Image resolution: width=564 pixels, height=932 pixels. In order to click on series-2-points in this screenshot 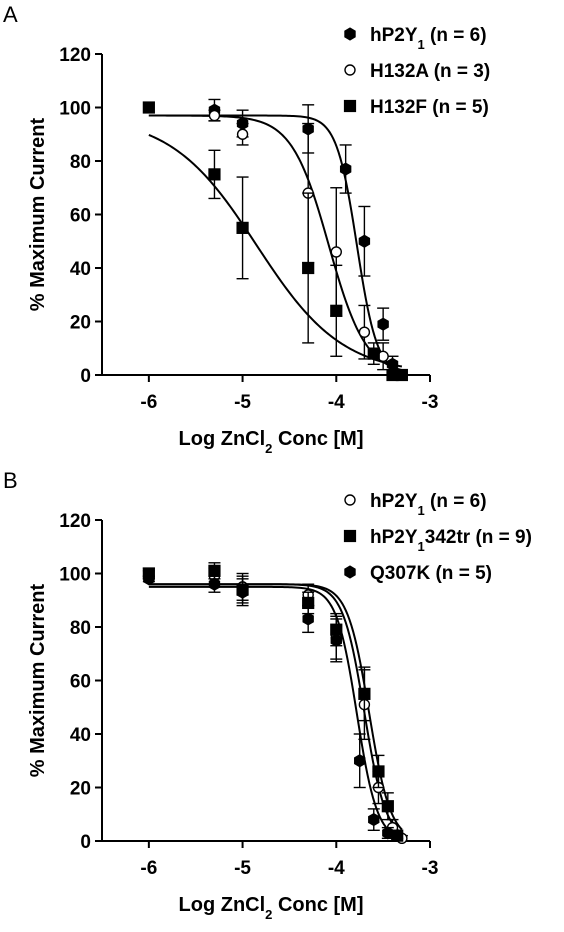, I will do `click(273, 702)`.